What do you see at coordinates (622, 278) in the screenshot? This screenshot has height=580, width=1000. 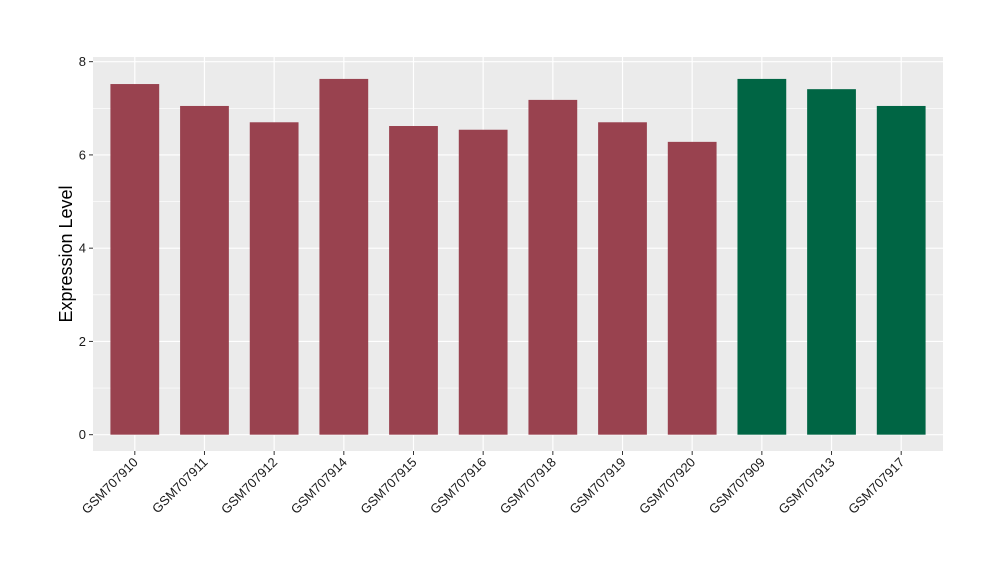 I see `bar-gsm707919` at bounding box center [622, 278].